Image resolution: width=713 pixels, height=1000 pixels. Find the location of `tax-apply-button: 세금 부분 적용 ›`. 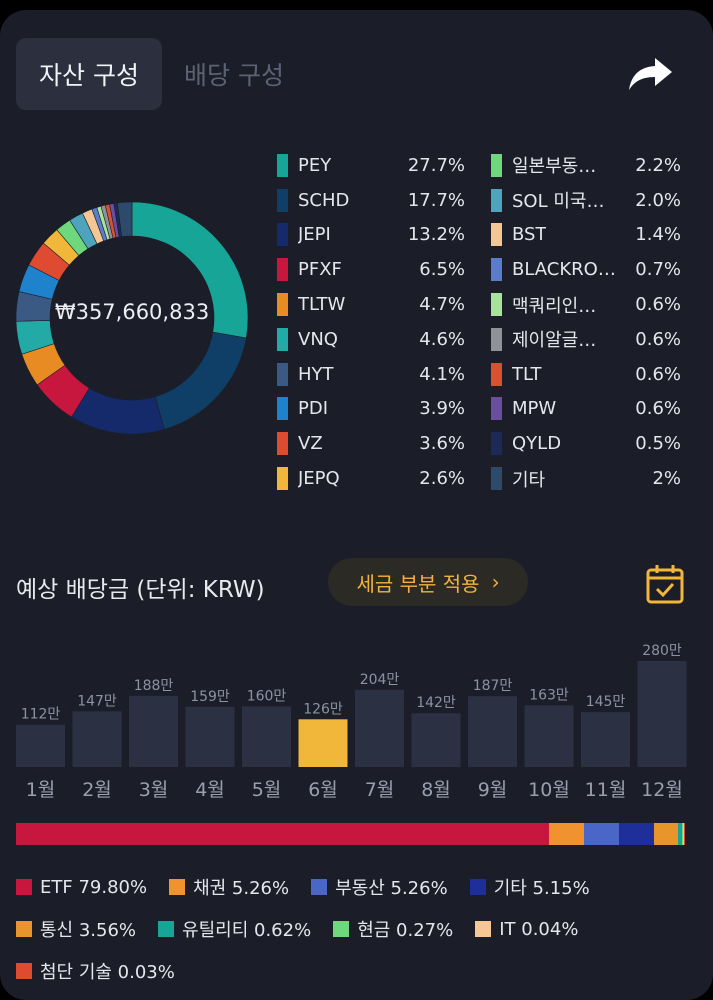

tax-apply-button: 세금 부분 적용 › is located at coordinates (428, 582).